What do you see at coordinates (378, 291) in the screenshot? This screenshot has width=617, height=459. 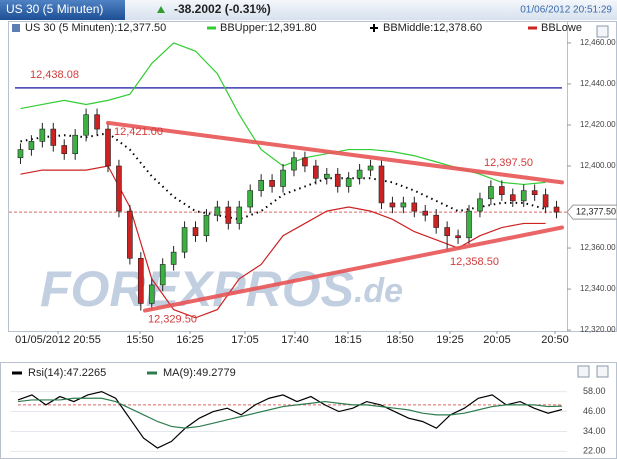 I see `watermark-suffix: .de` at bounding box center [378, 291].